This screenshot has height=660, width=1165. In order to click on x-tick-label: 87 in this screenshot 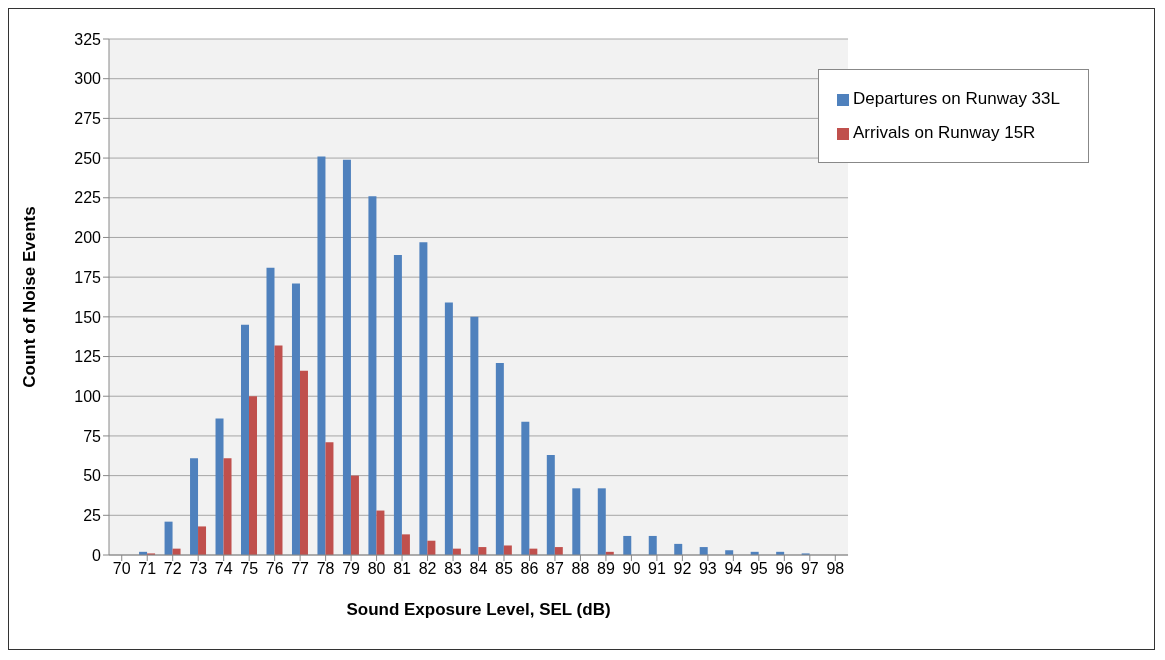, I will do `click(555, 569)`.